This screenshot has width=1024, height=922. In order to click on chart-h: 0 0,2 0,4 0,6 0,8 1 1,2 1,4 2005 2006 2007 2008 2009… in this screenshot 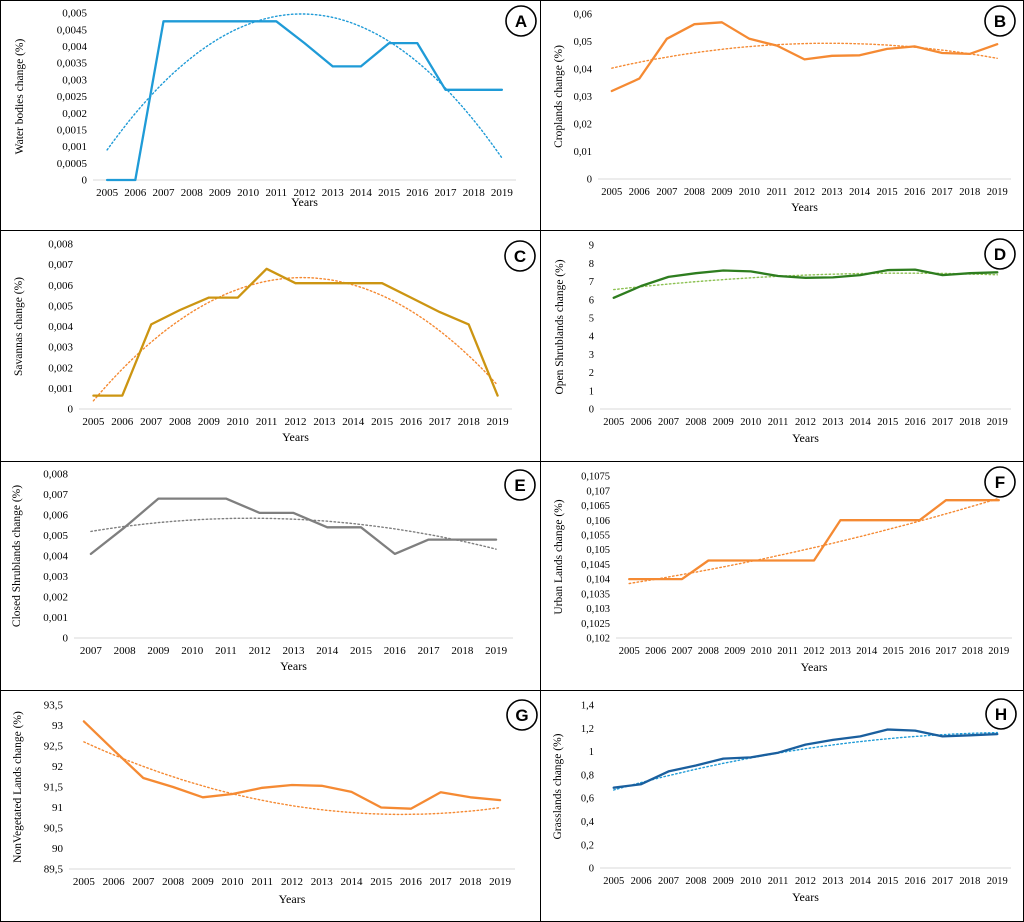, I will do `click(784, 801)`.